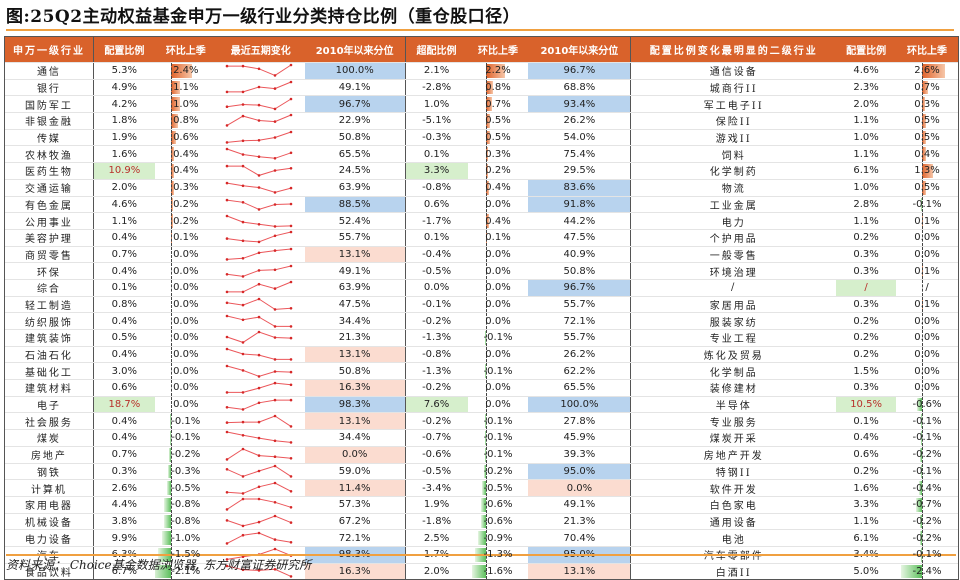  I want to click on table-row: 综合 0.1% 0.0% 63.9% 0.0% 0.0% 96.7% / / /, so click(481, 287).